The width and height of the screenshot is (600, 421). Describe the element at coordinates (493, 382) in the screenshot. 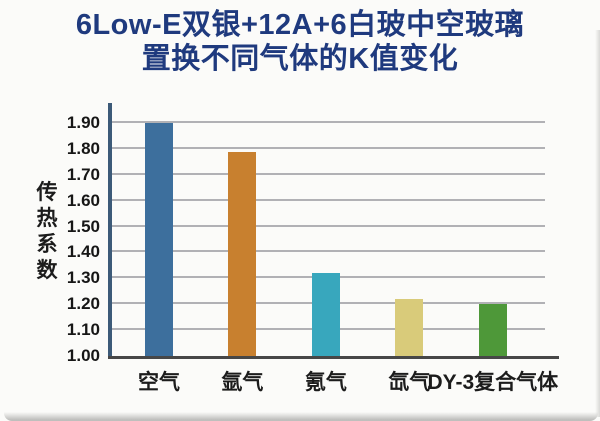

I see `x-label-5: DY-3复合气体` at that location.